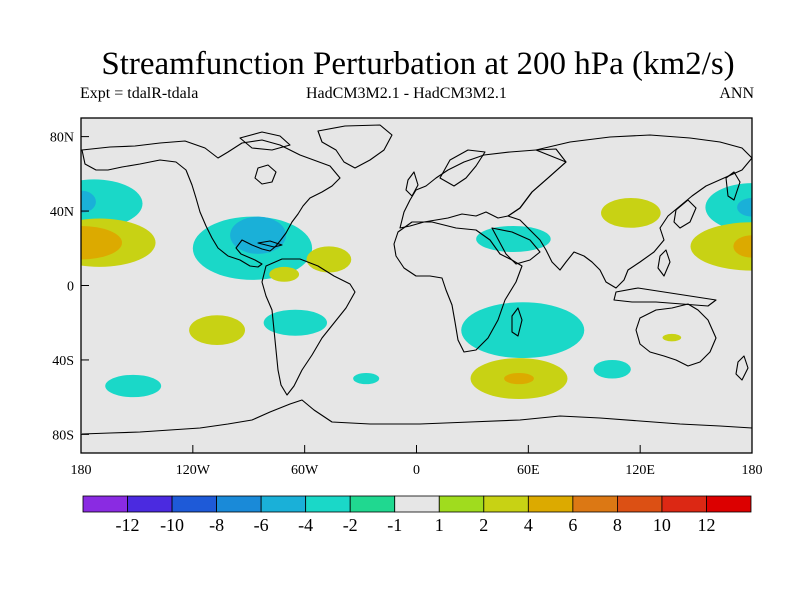  Describe the element at coordinates (528, 525) in the screenshot. I see `colorbar-label: 4` at that location.